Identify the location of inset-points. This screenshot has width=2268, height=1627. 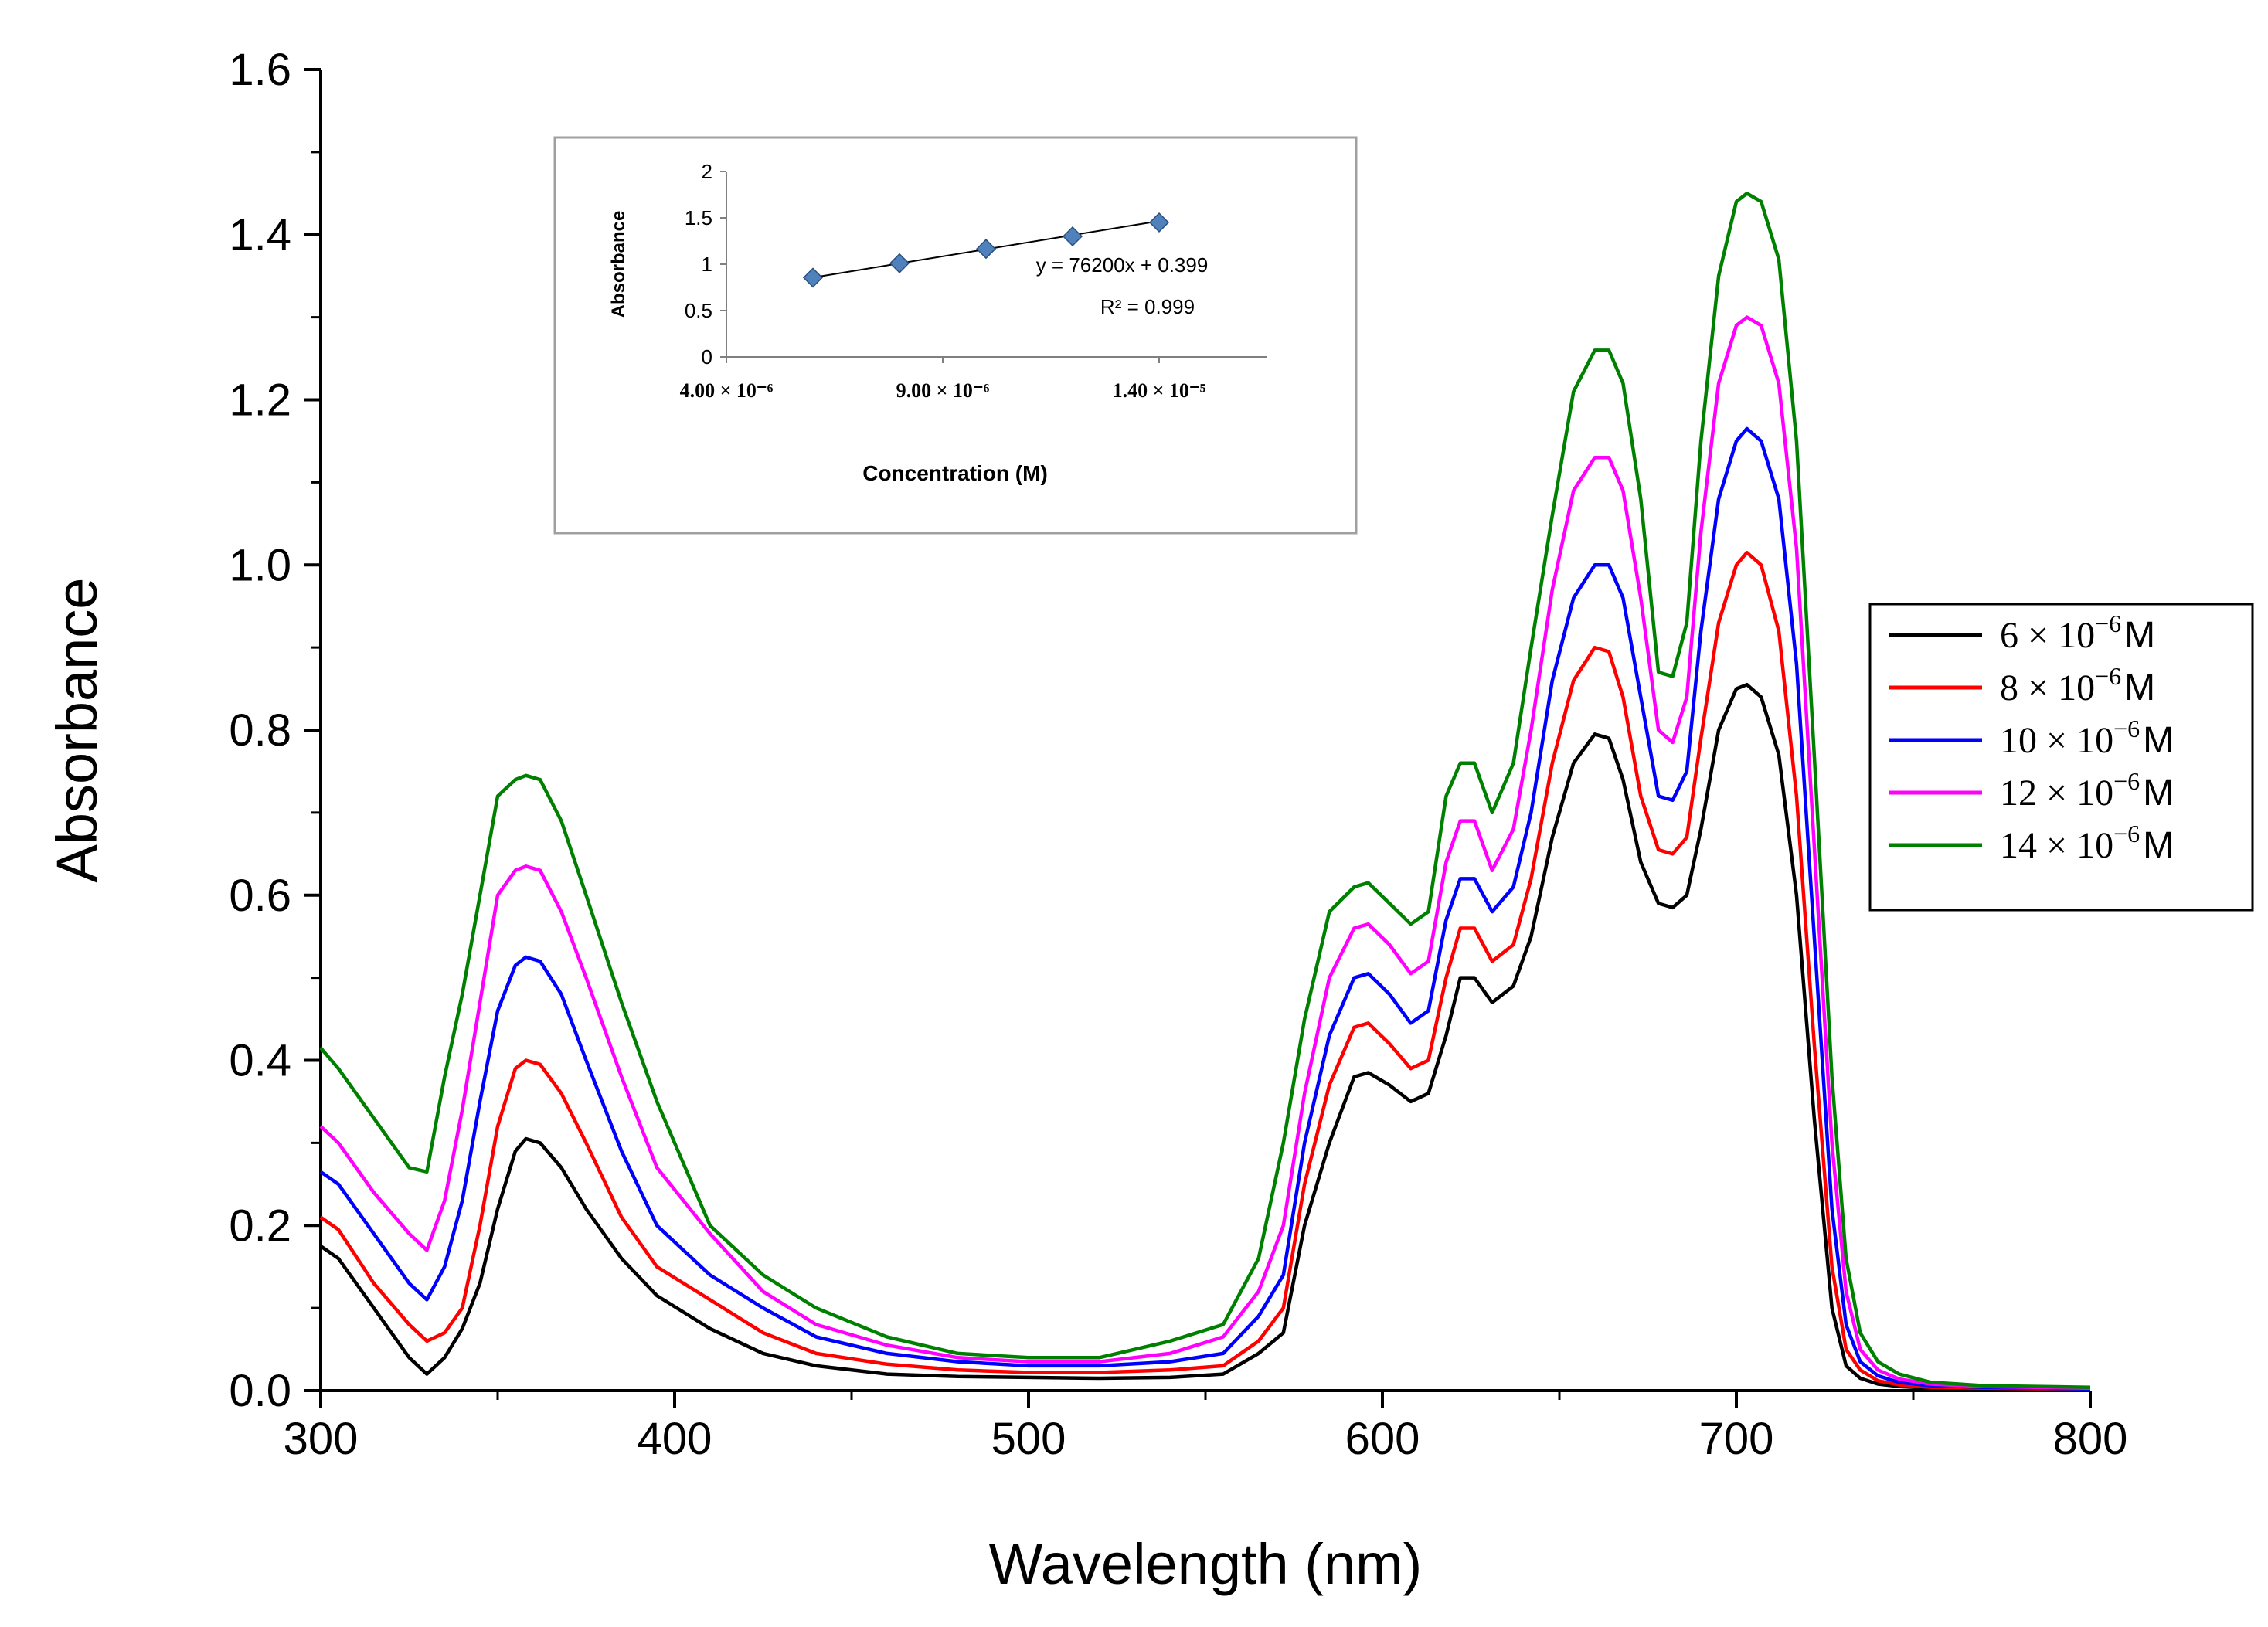
(986, 250).